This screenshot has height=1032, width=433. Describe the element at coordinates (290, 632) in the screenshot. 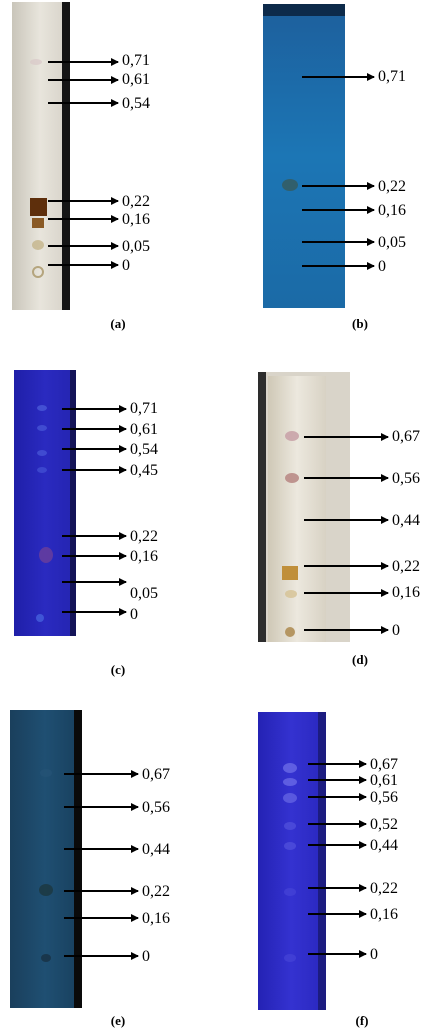

I see `panel-d-spot-origin` at that location.